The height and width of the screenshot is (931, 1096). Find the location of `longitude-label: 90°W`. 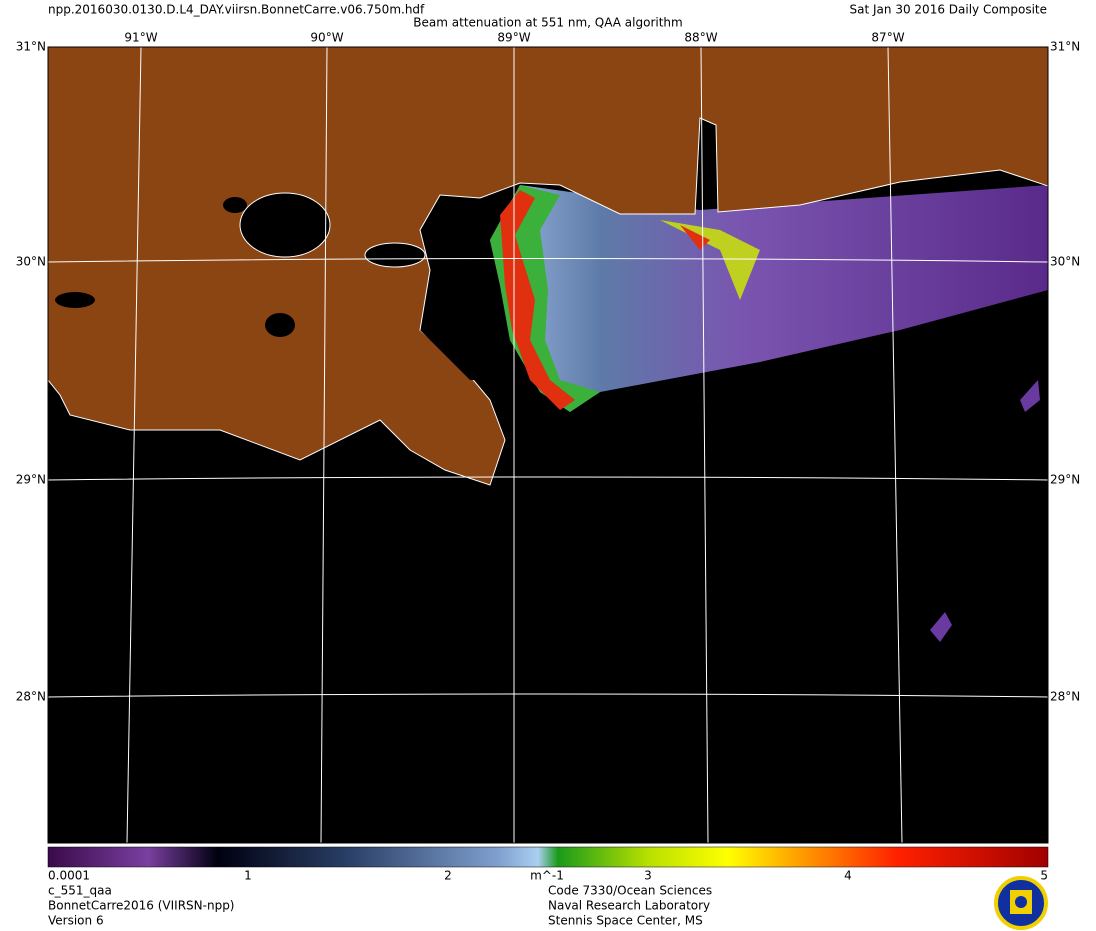

longitude-label: 90°W is located at coordinates (326, 38).